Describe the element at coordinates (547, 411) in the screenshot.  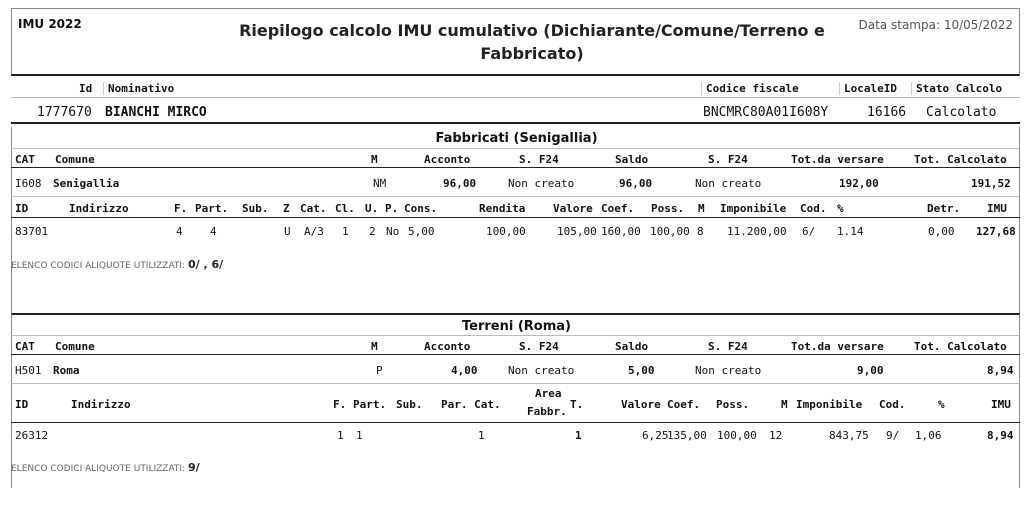
I see `ter-d-fabbr: Fabbr.` at that location.